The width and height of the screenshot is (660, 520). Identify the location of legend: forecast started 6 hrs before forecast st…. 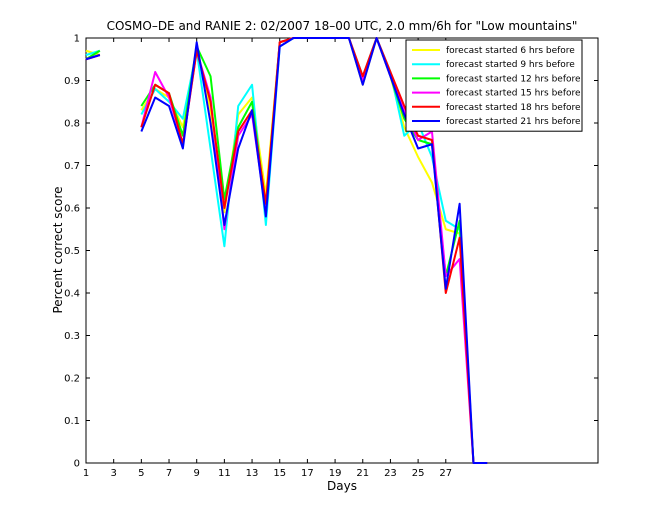
(494, 85).